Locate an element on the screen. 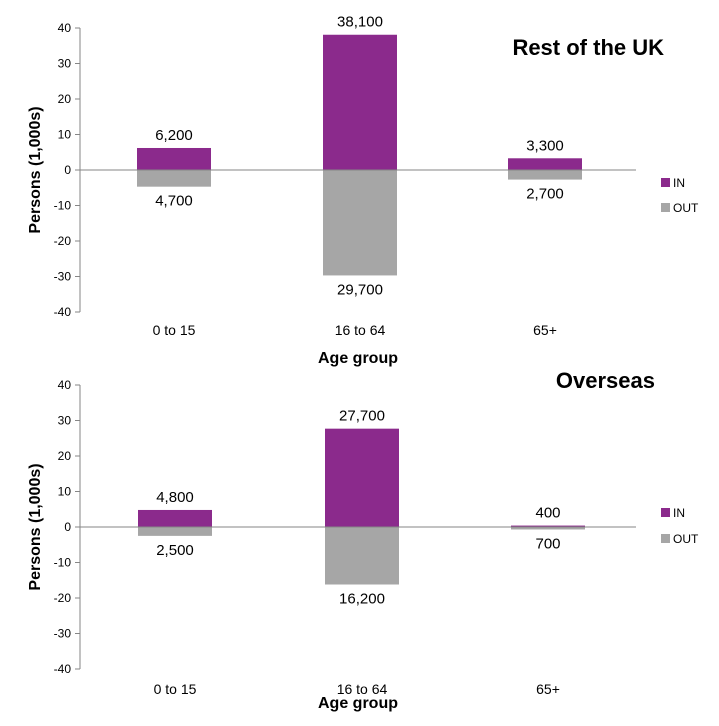 The width and height of the screenshot is (719, 726). data-label-in-0: 6,200 is located at coordinates (174, 135).